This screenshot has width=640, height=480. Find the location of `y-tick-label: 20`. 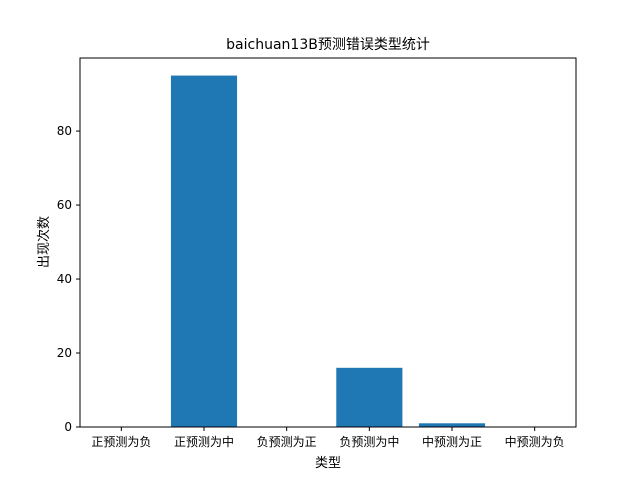

y-tick-label: 20 is located at coordinates (64, 353).